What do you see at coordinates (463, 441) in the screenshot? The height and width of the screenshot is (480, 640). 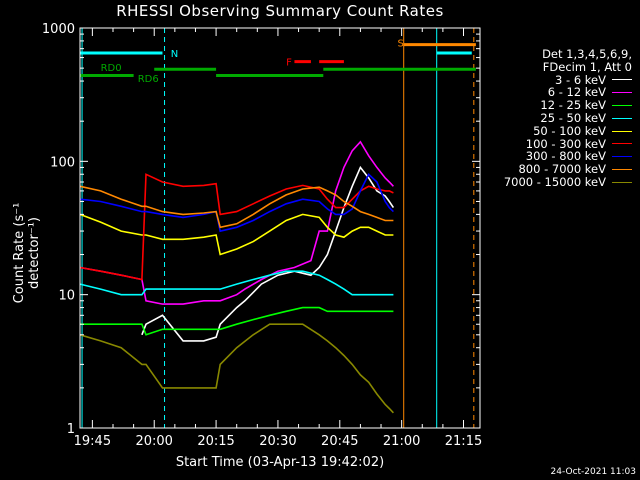 I see `x-tick-label-6: 21:15` at bounding box center [463, 441].